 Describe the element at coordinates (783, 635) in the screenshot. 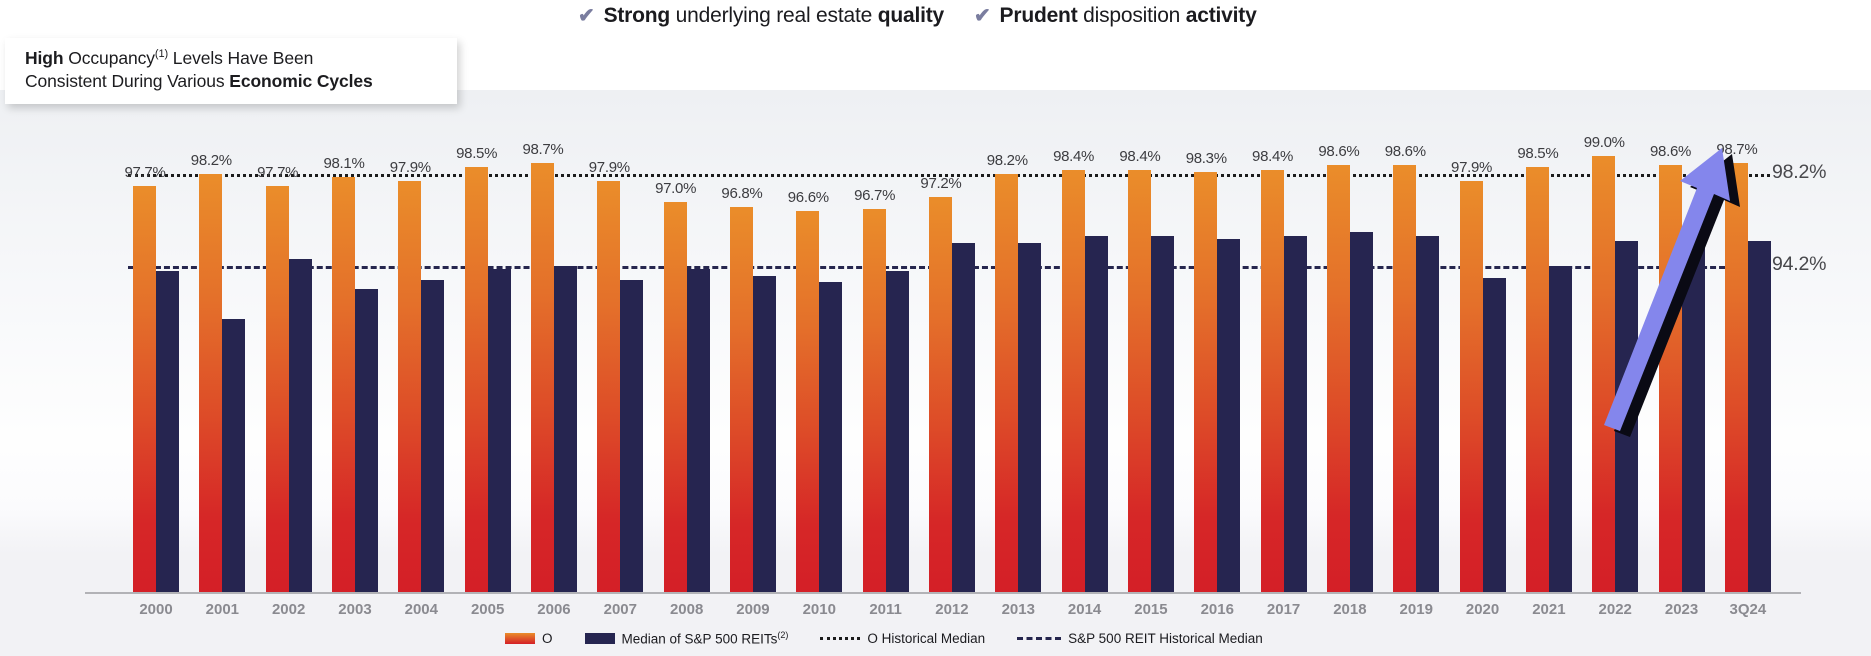

I see `footnote-2-marker: (2)` at that location.